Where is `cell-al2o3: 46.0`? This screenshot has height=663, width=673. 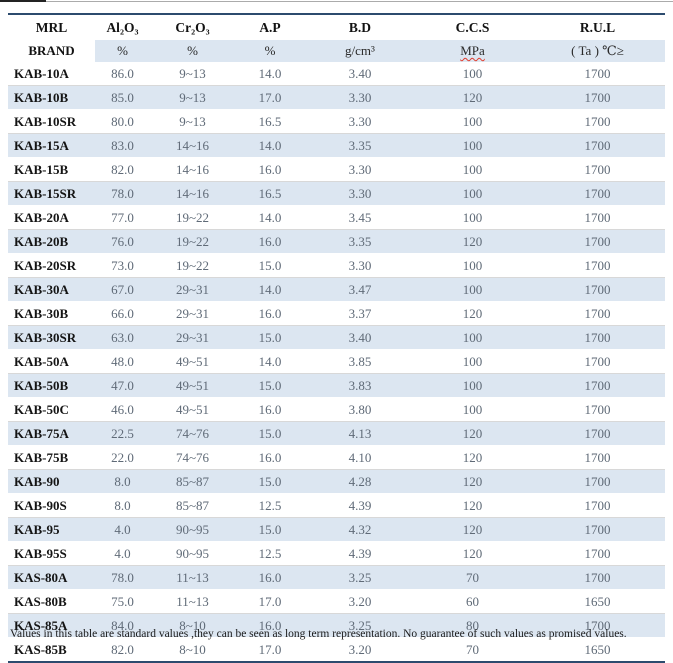
cell-al2o3: 46.0 is located at coordinates (122, 409).